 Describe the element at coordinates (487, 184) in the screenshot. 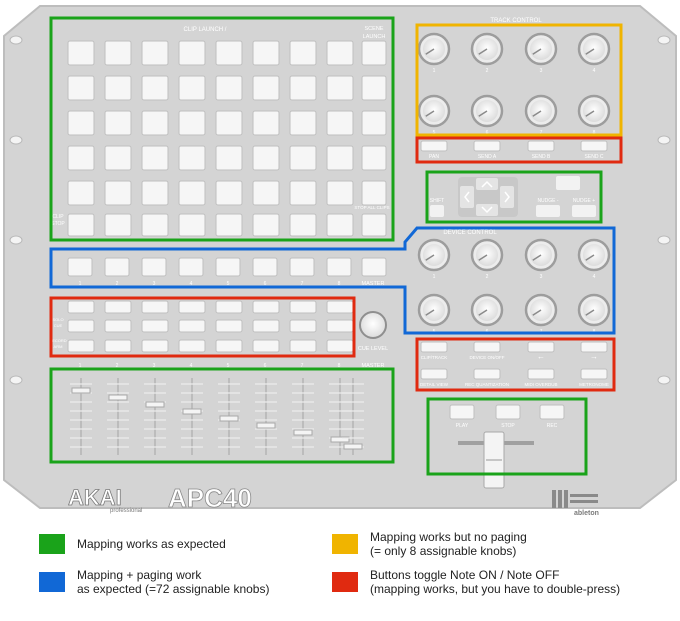

I see `nav-up-button` at that location.